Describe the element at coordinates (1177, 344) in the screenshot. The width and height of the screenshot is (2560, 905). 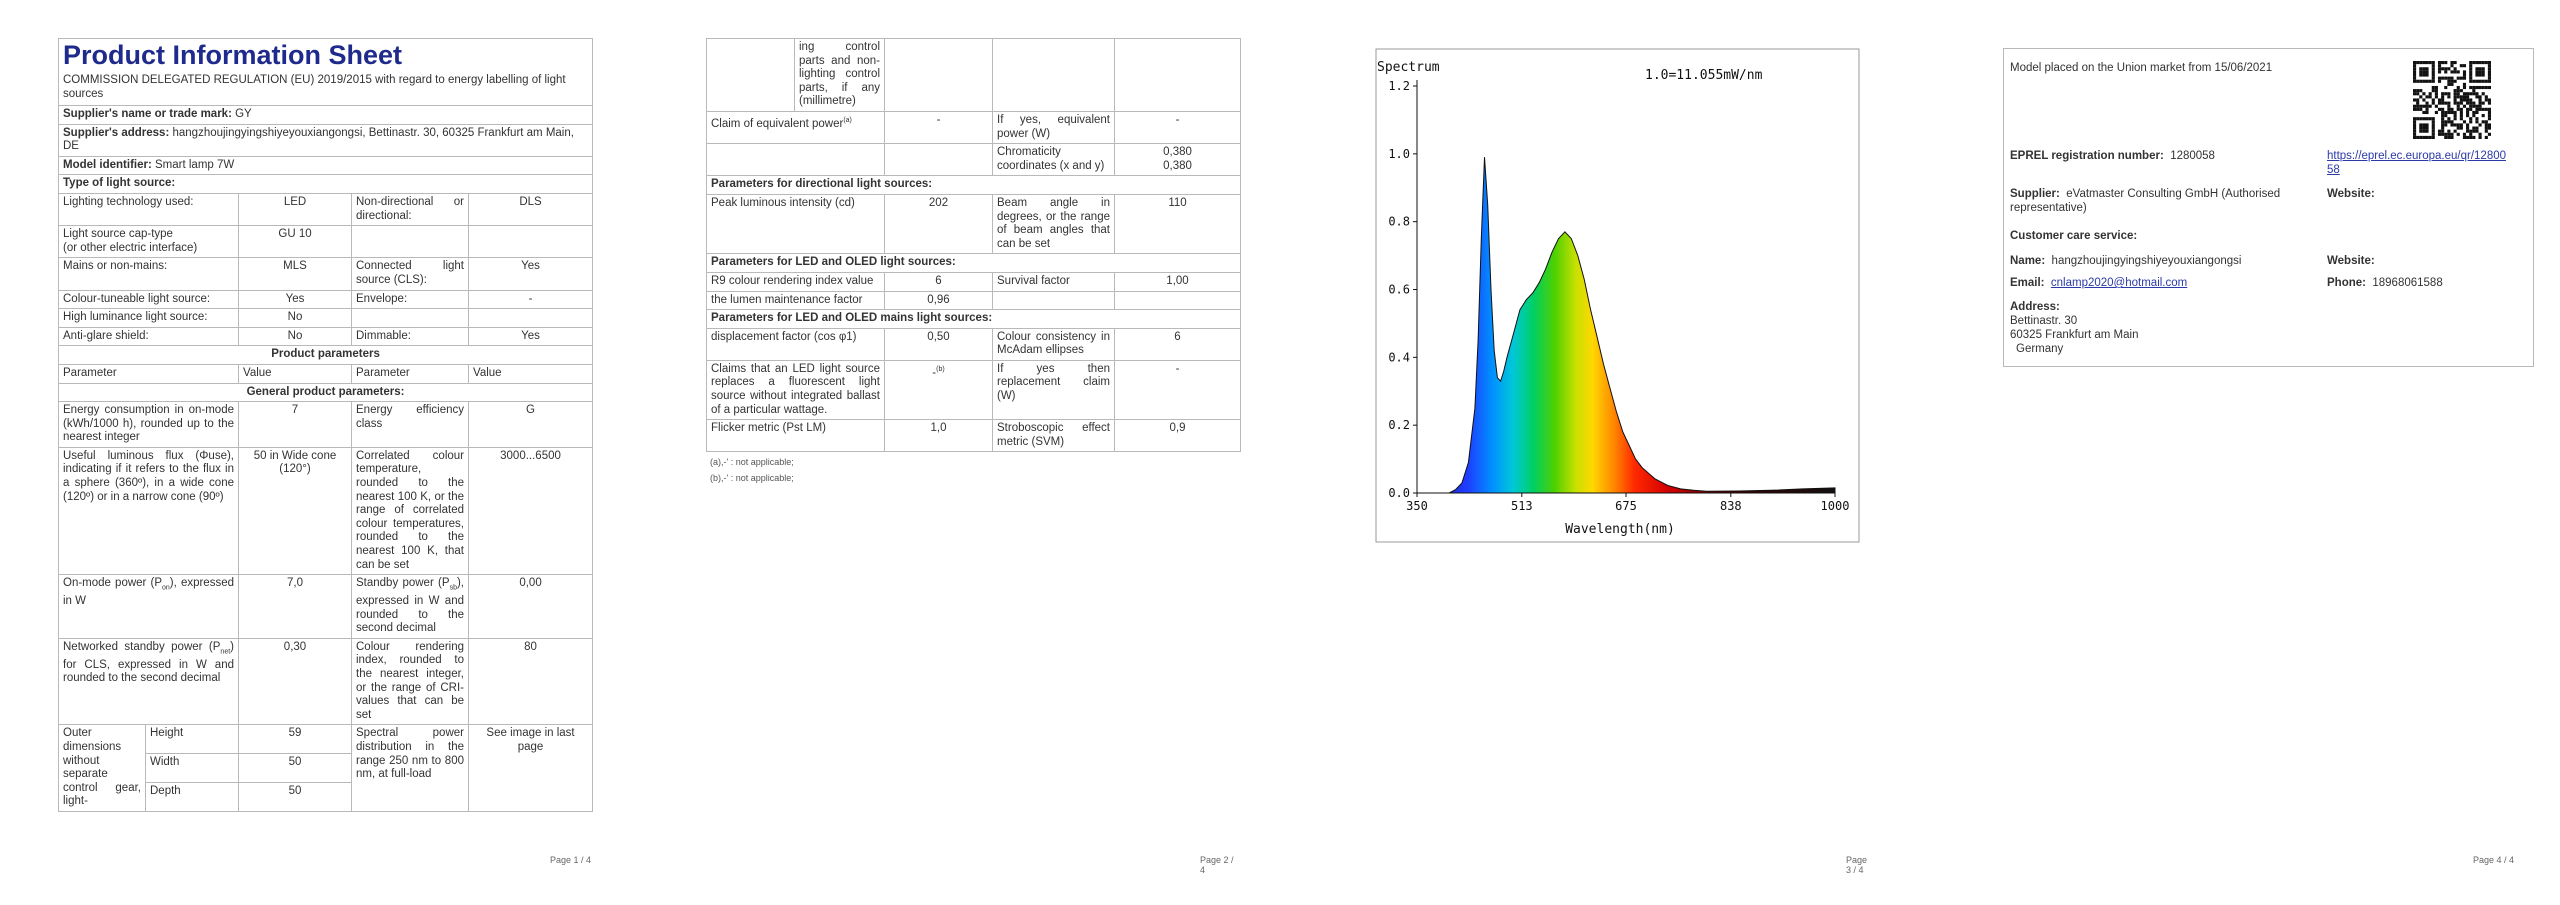
I see `colour-consistency-value: 6` at that location.